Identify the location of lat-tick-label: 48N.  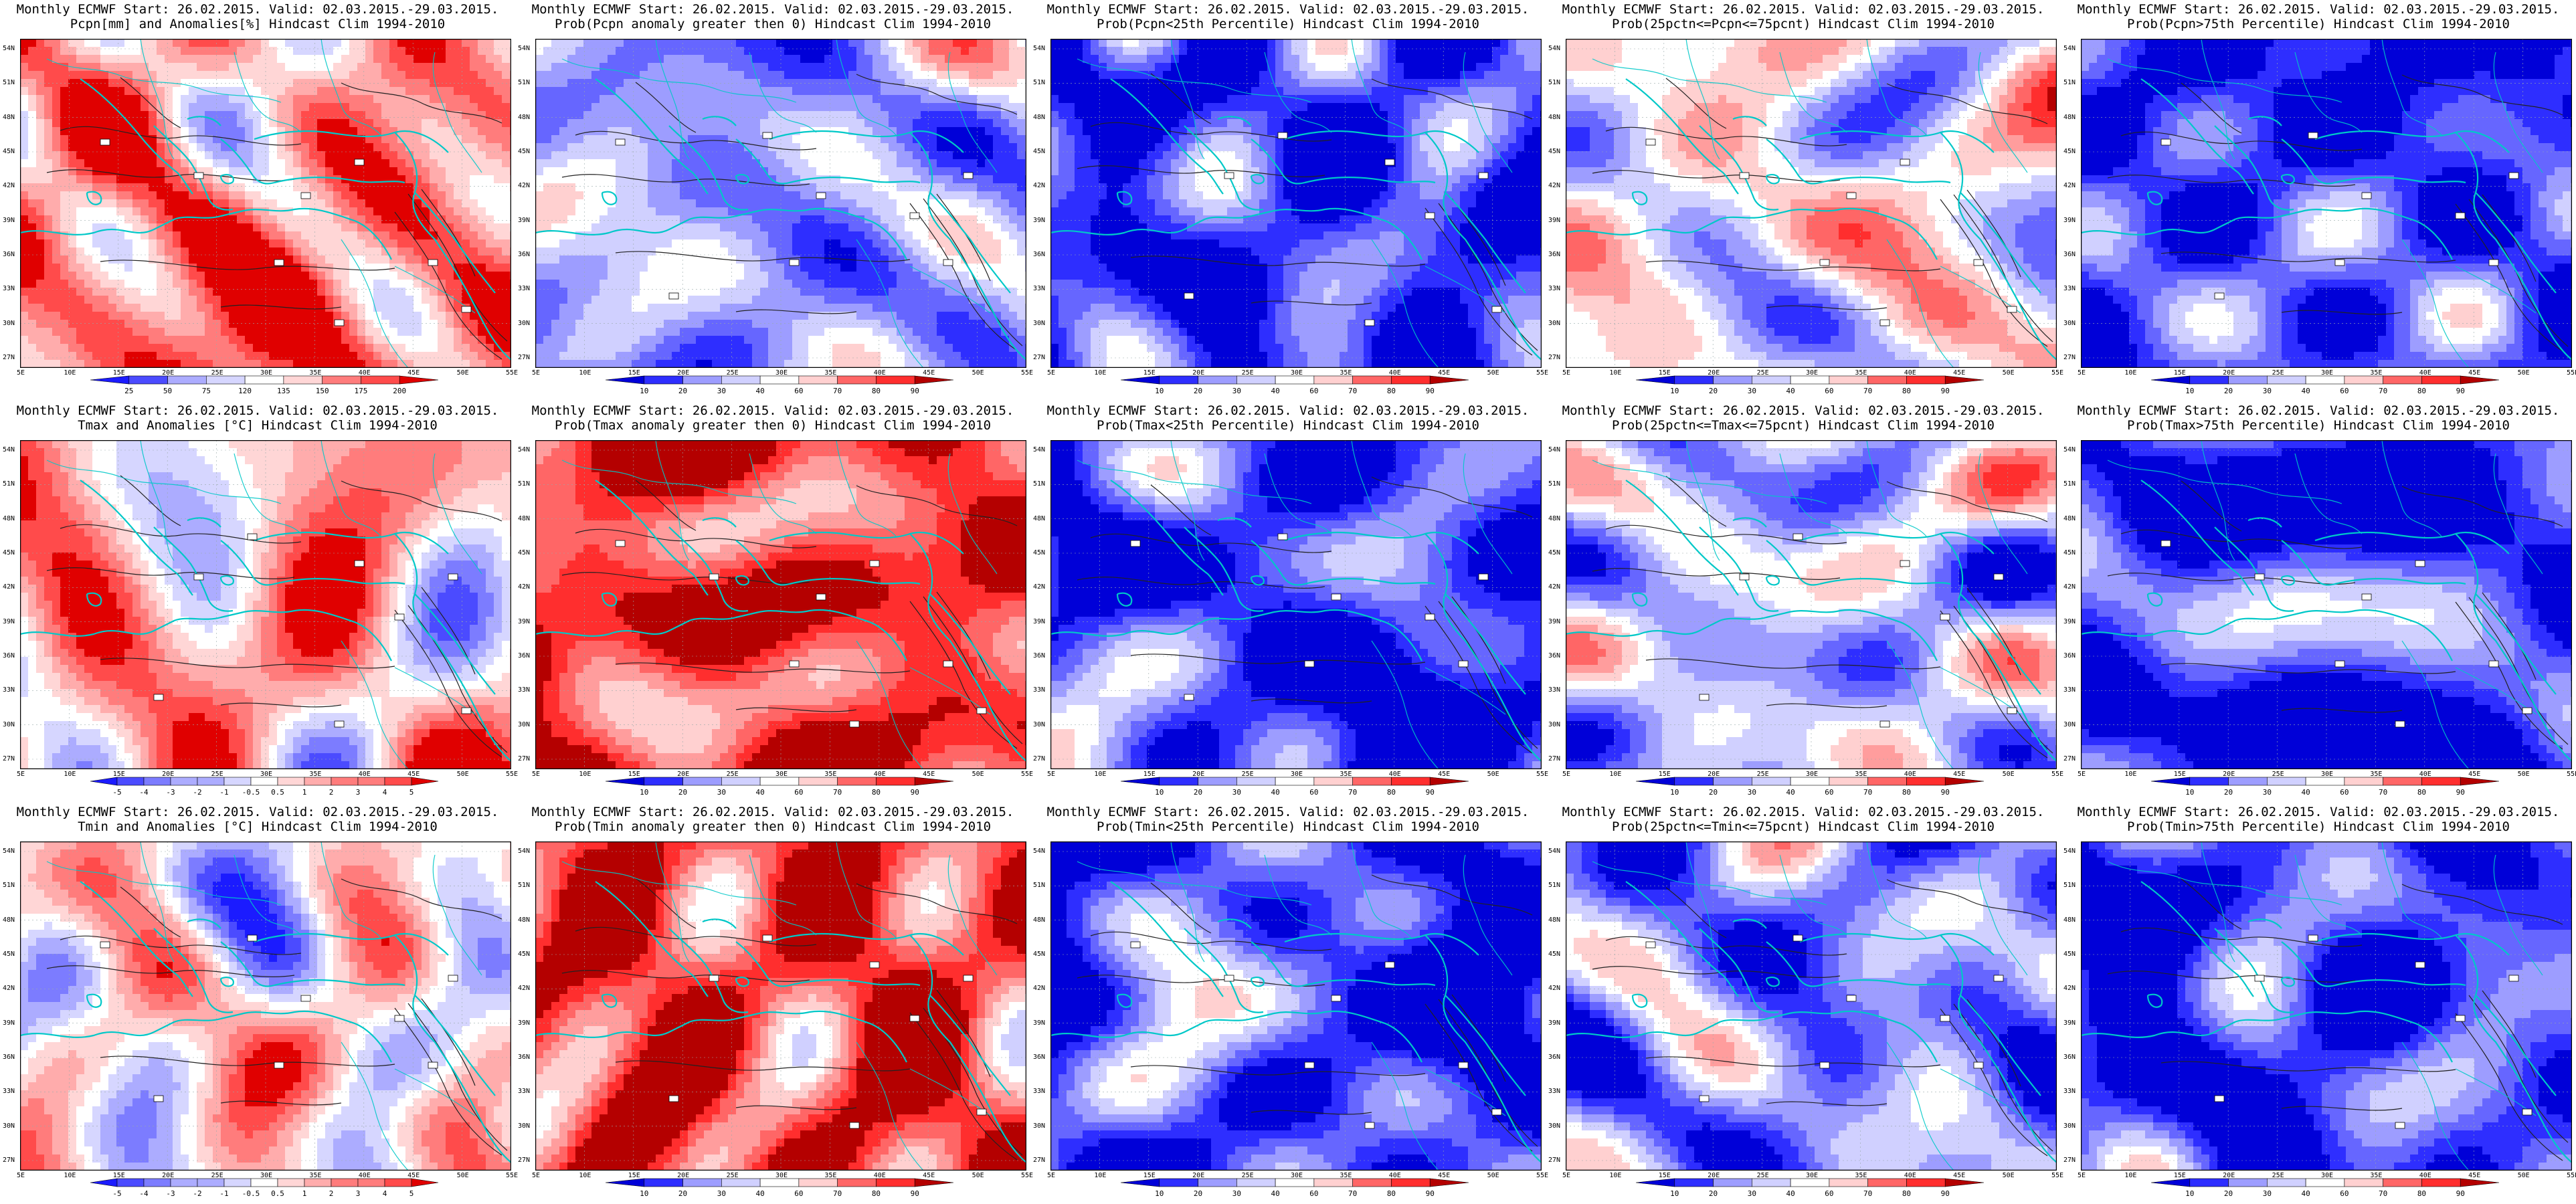
(2069, 518).